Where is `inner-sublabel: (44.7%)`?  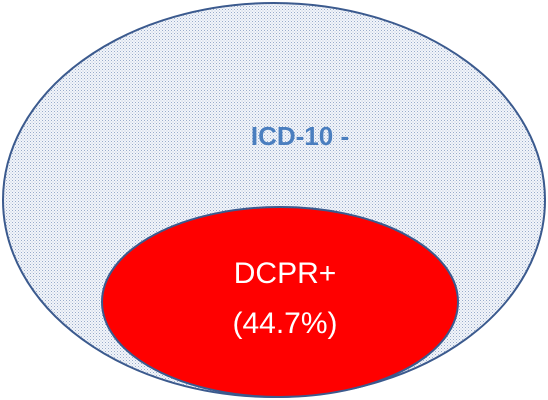 inner-sublabel: (44.7%) is located at coordinates (284, 323).